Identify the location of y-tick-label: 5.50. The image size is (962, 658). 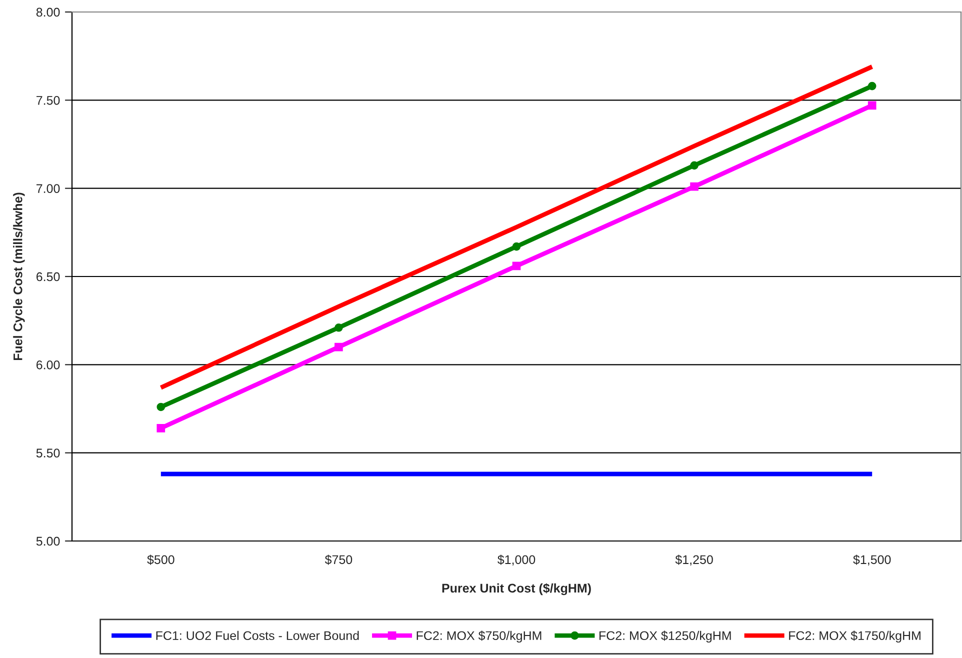
(48, 453).